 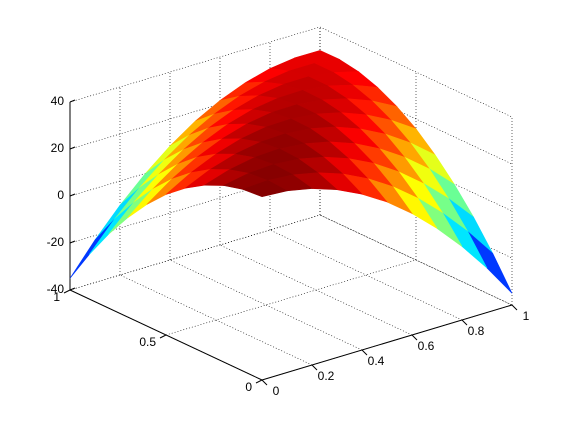 I want to click on z-tick-label: 20, so click(x=58, y=148).